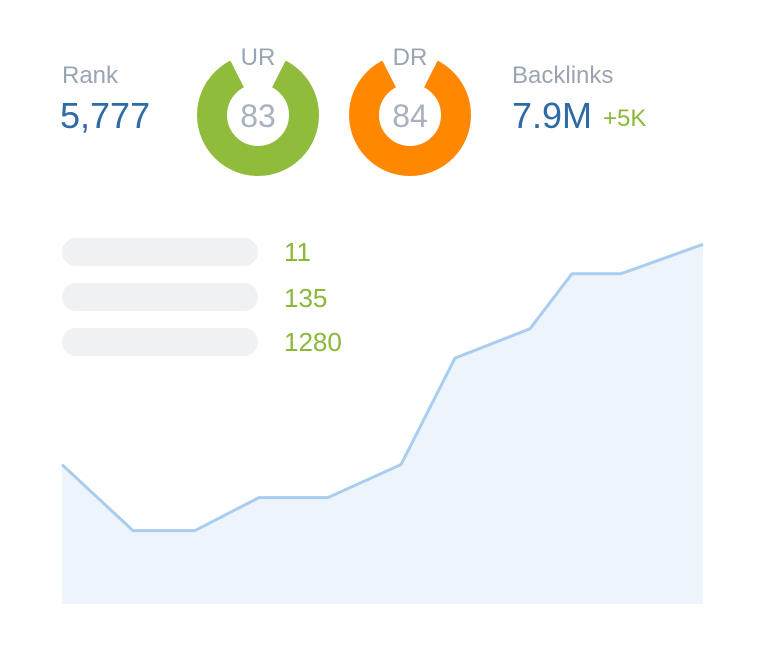 The height and width of the screenshot is (666, 760). Describe the element at coordinates (313, 342) in the screenshot. I see `keyword-value-3: 1280` at that location.